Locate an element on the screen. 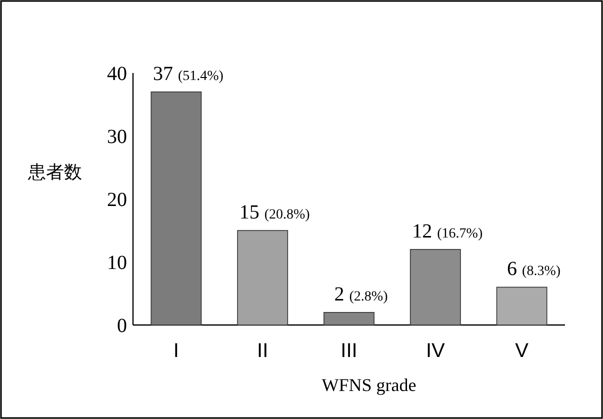 The image size is (603, 419). y-tick-label: 40 is located at coordinates (117, 74).